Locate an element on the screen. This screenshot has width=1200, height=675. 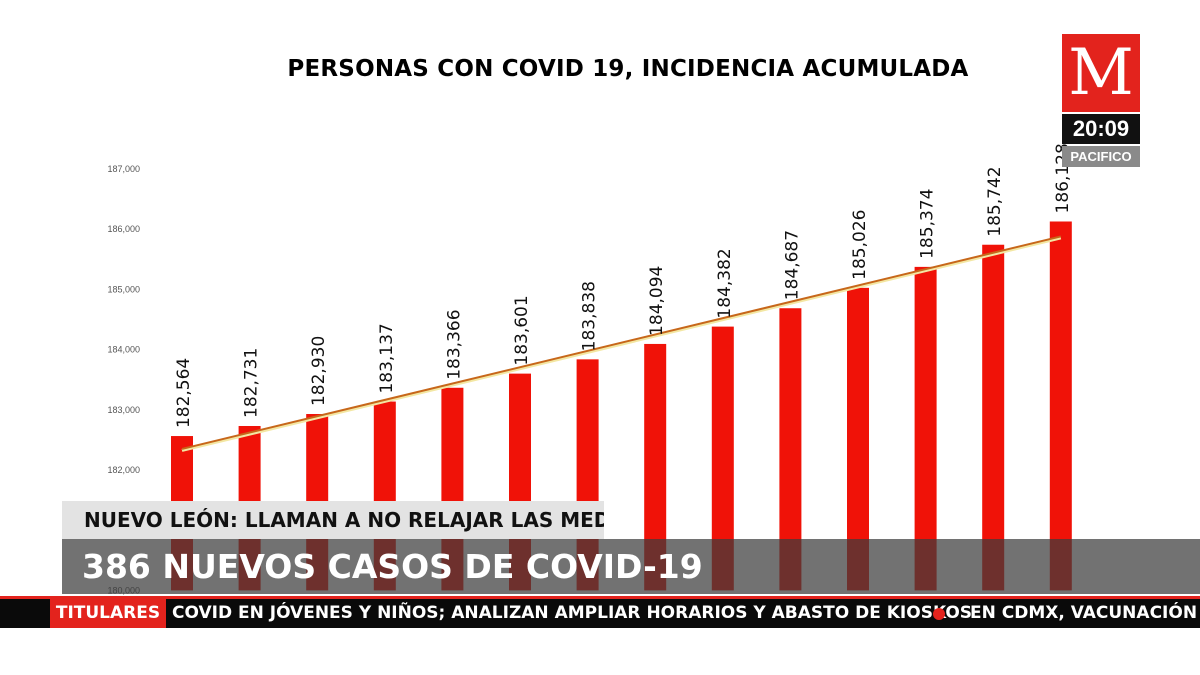
data-label: 183,366 is located at coordinates (454, 344).